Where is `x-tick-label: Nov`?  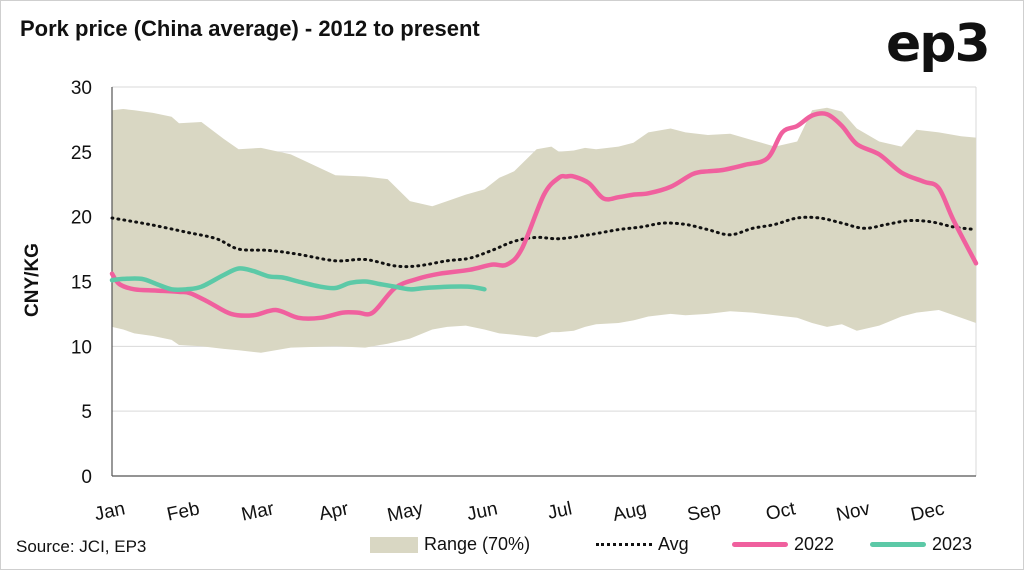 x-tick-label: Nov is located at coordinates (853, 512).